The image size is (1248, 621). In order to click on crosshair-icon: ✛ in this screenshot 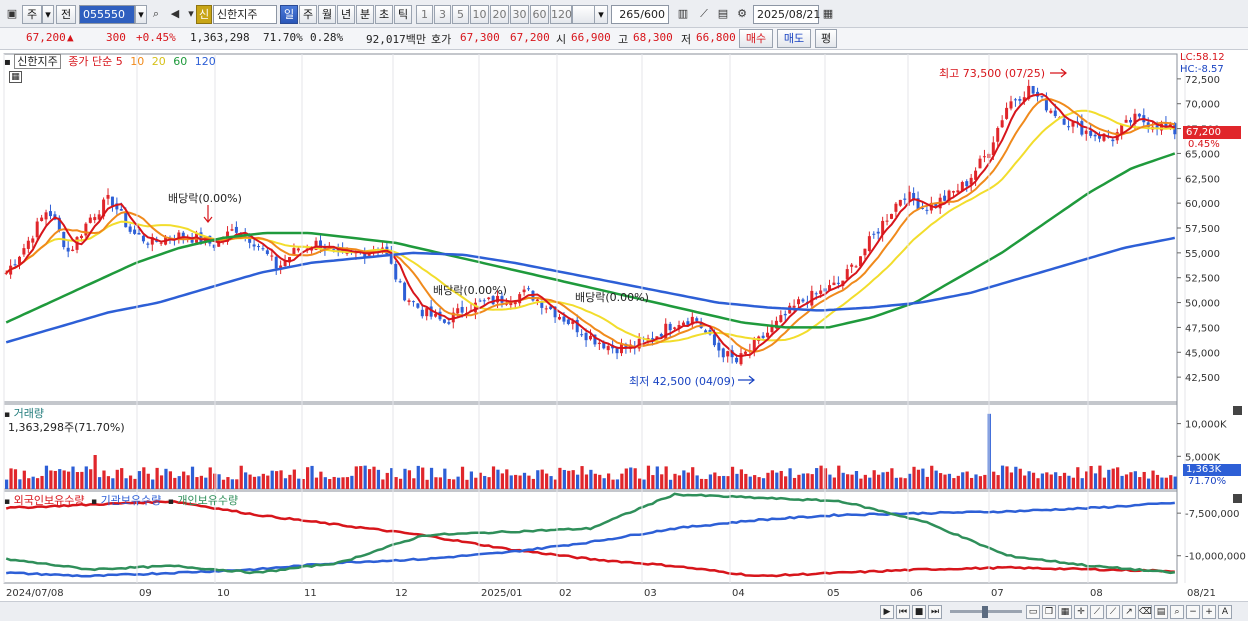, I will do `click(1081, 612)`.